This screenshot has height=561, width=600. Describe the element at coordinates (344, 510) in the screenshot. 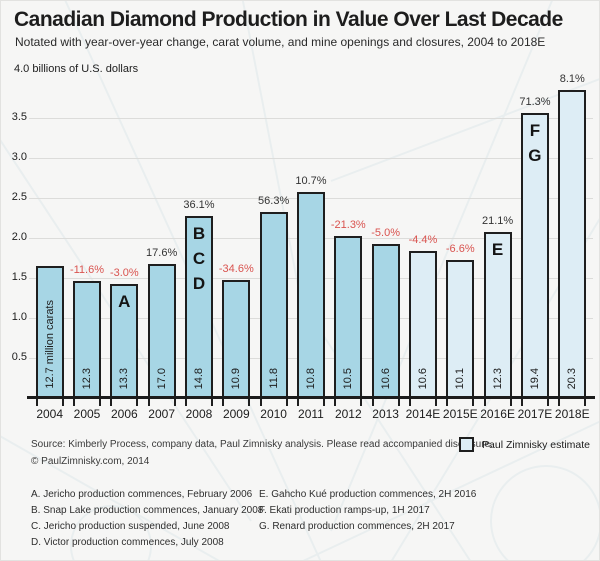

I see `footnote-item: F. Ekati production ramps-up, 1H 2017` at that location.